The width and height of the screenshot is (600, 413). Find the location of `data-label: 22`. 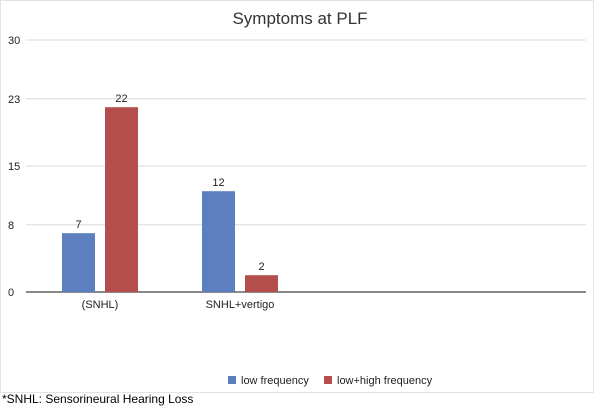

data-label: 22 is located at coordinates (121, 99).